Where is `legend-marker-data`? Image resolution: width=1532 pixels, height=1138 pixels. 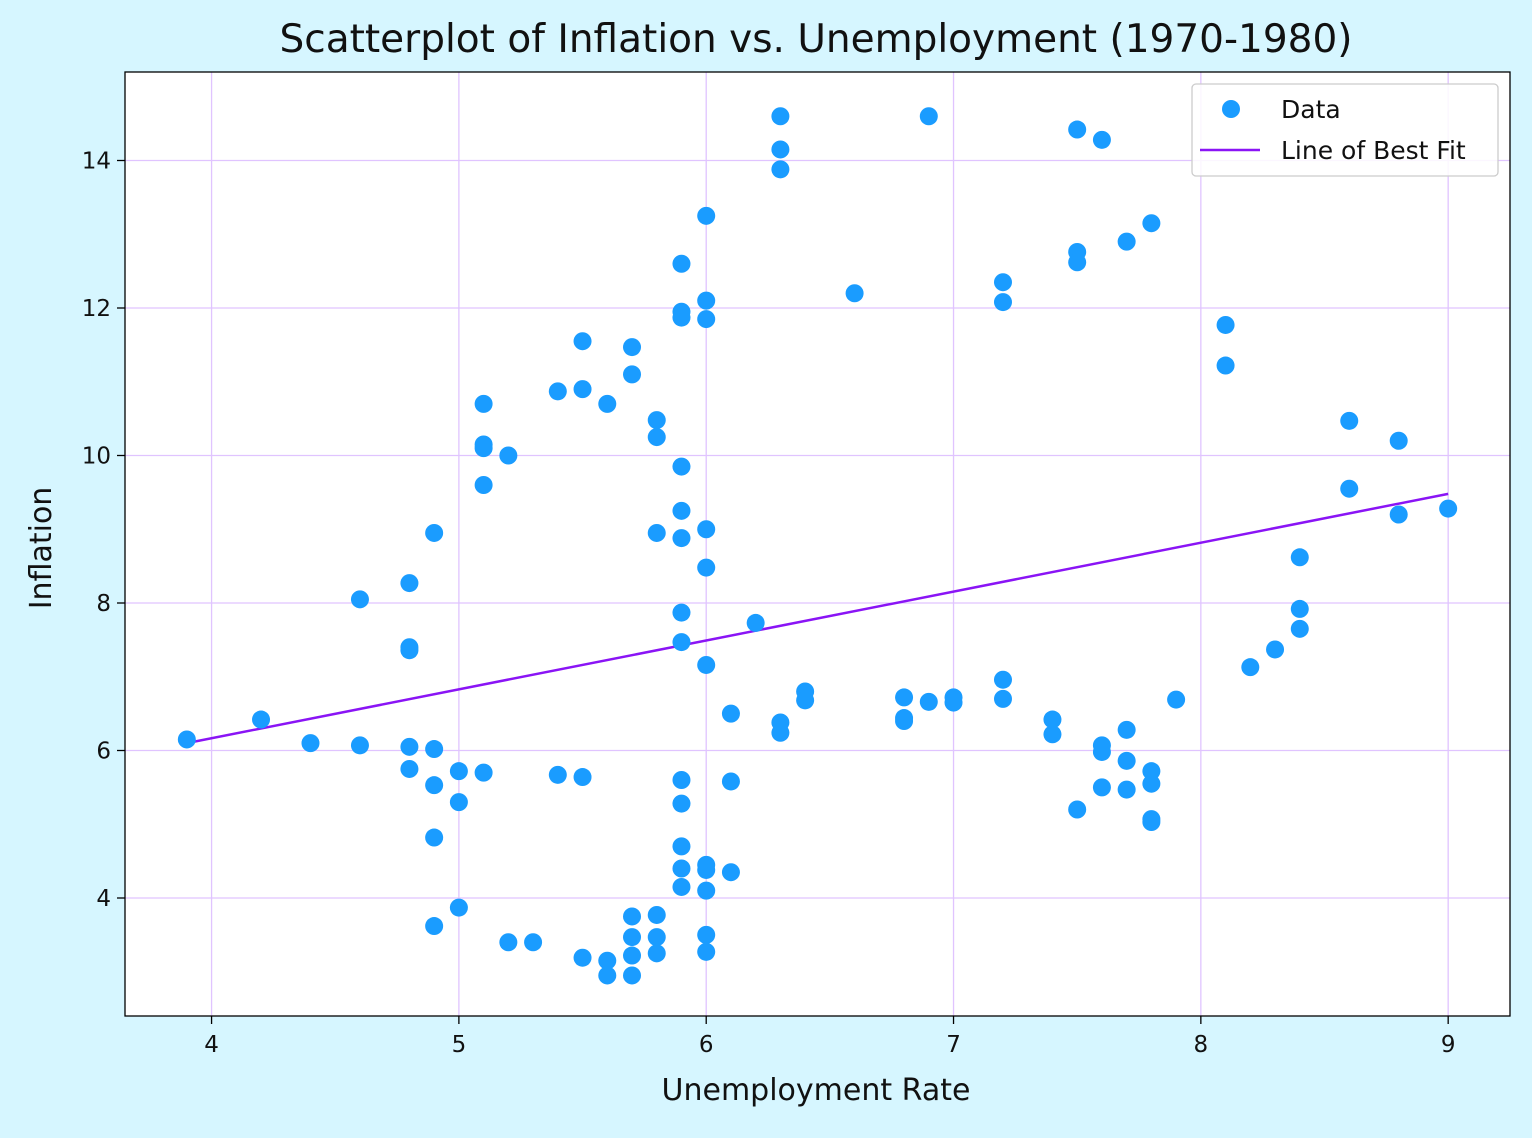
legend-marker-data is located at coordinates (1231, 109).